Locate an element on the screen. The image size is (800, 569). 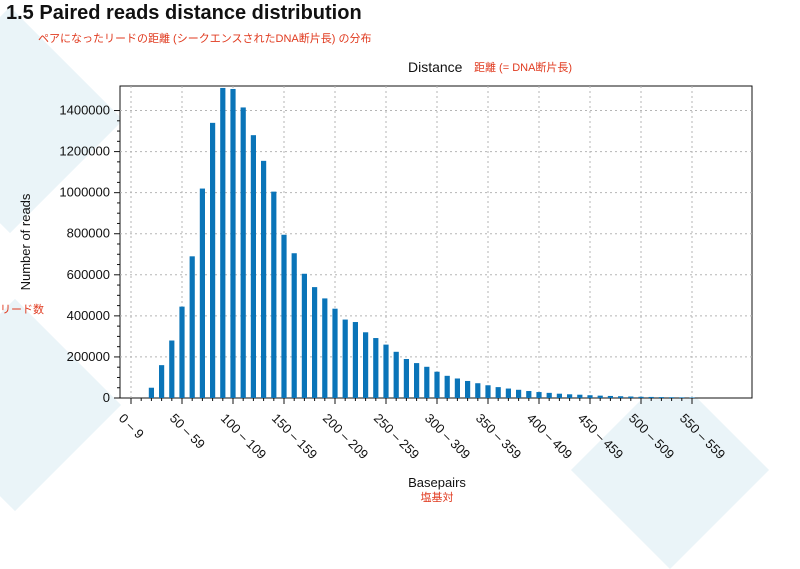
x-tick-label: 50 – 59 is located at coordinates (187, 431).